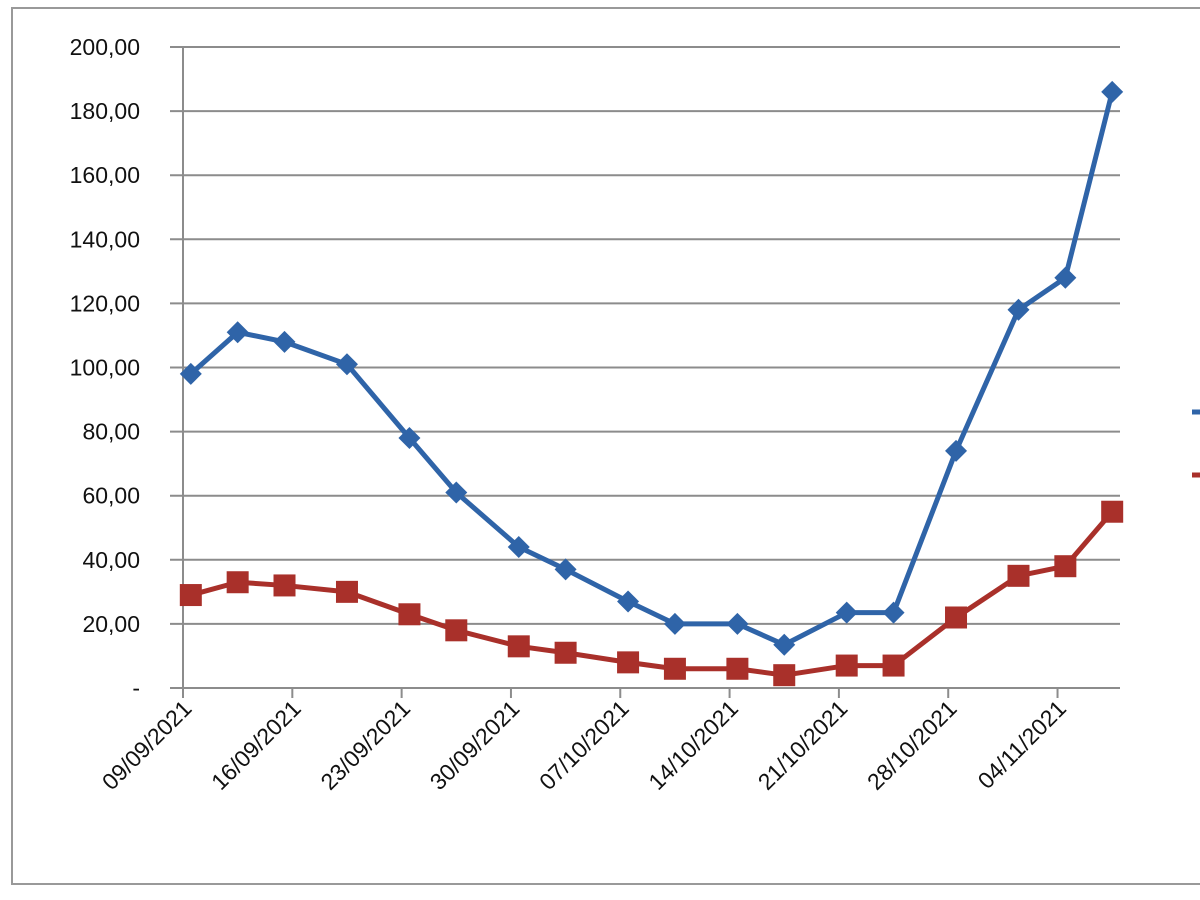  Describe the element at coordinates (111, 560) in the screenshot. I see `y-tick-label: 40,00` at that location.